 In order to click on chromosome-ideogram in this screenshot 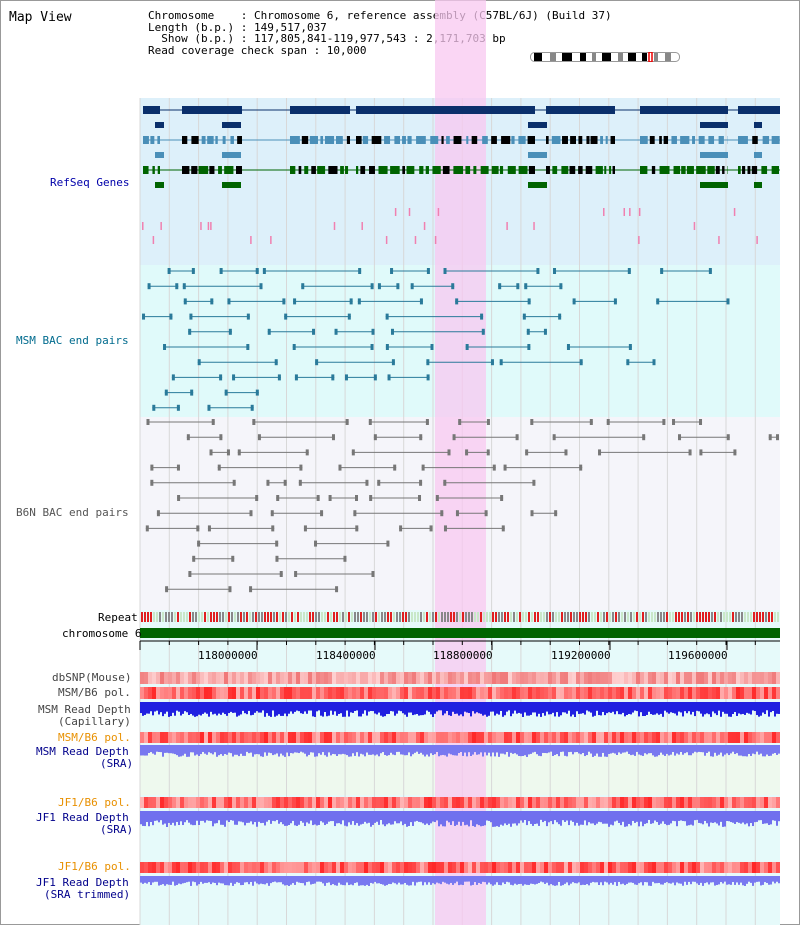, I will do `click(605, 57)`.